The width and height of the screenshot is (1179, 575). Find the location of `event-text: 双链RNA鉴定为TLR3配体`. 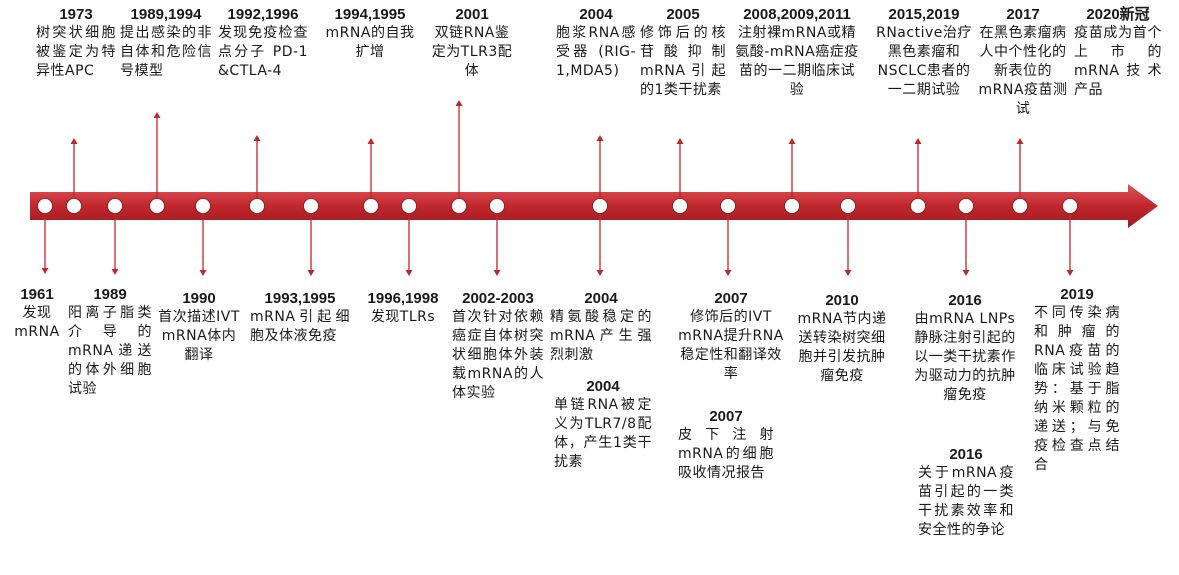

event-text: 双链RNA鉴定为TLR3配体 is located at coordinates (472, 52).